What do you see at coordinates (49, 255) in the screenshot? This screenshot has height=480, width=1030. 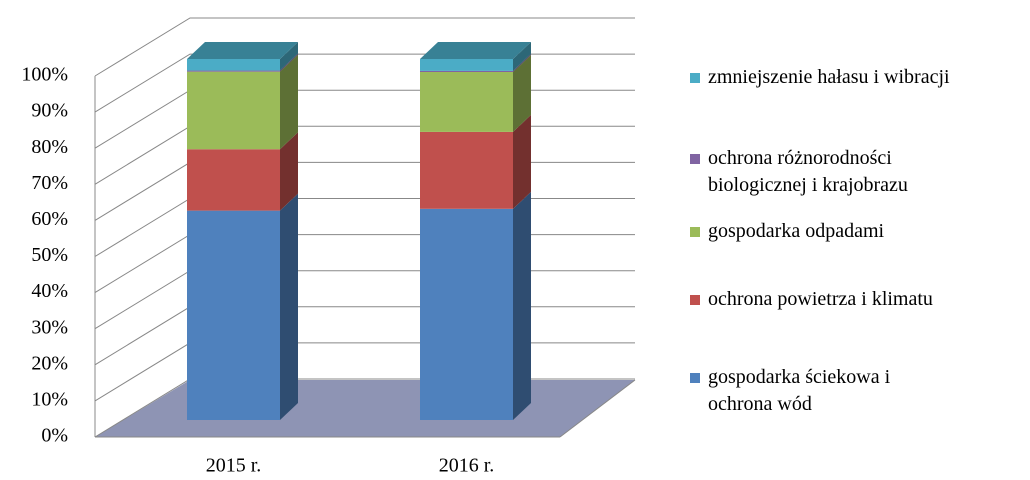 I see `y-tick-label: 50%` at bounding box center [49, 255].